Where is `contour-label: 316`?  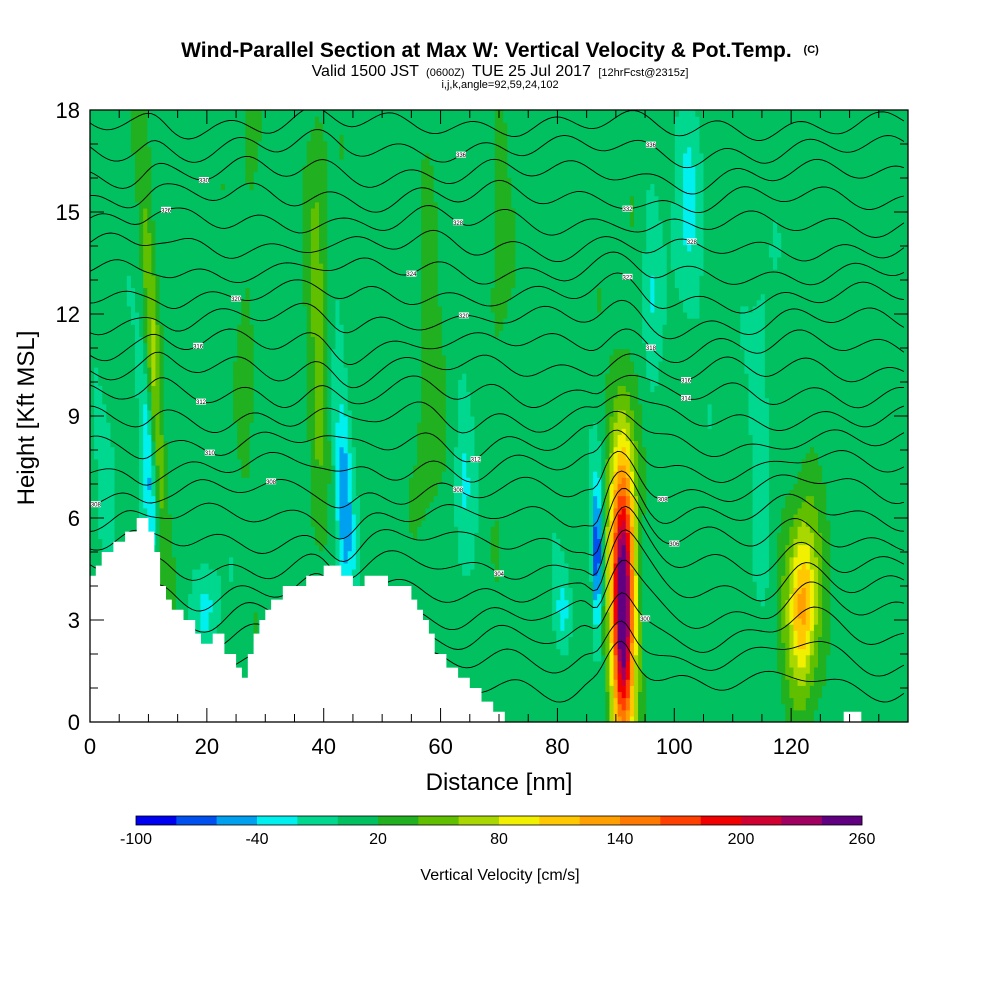 contour-label: 316 is located at coordinates (198, 346).